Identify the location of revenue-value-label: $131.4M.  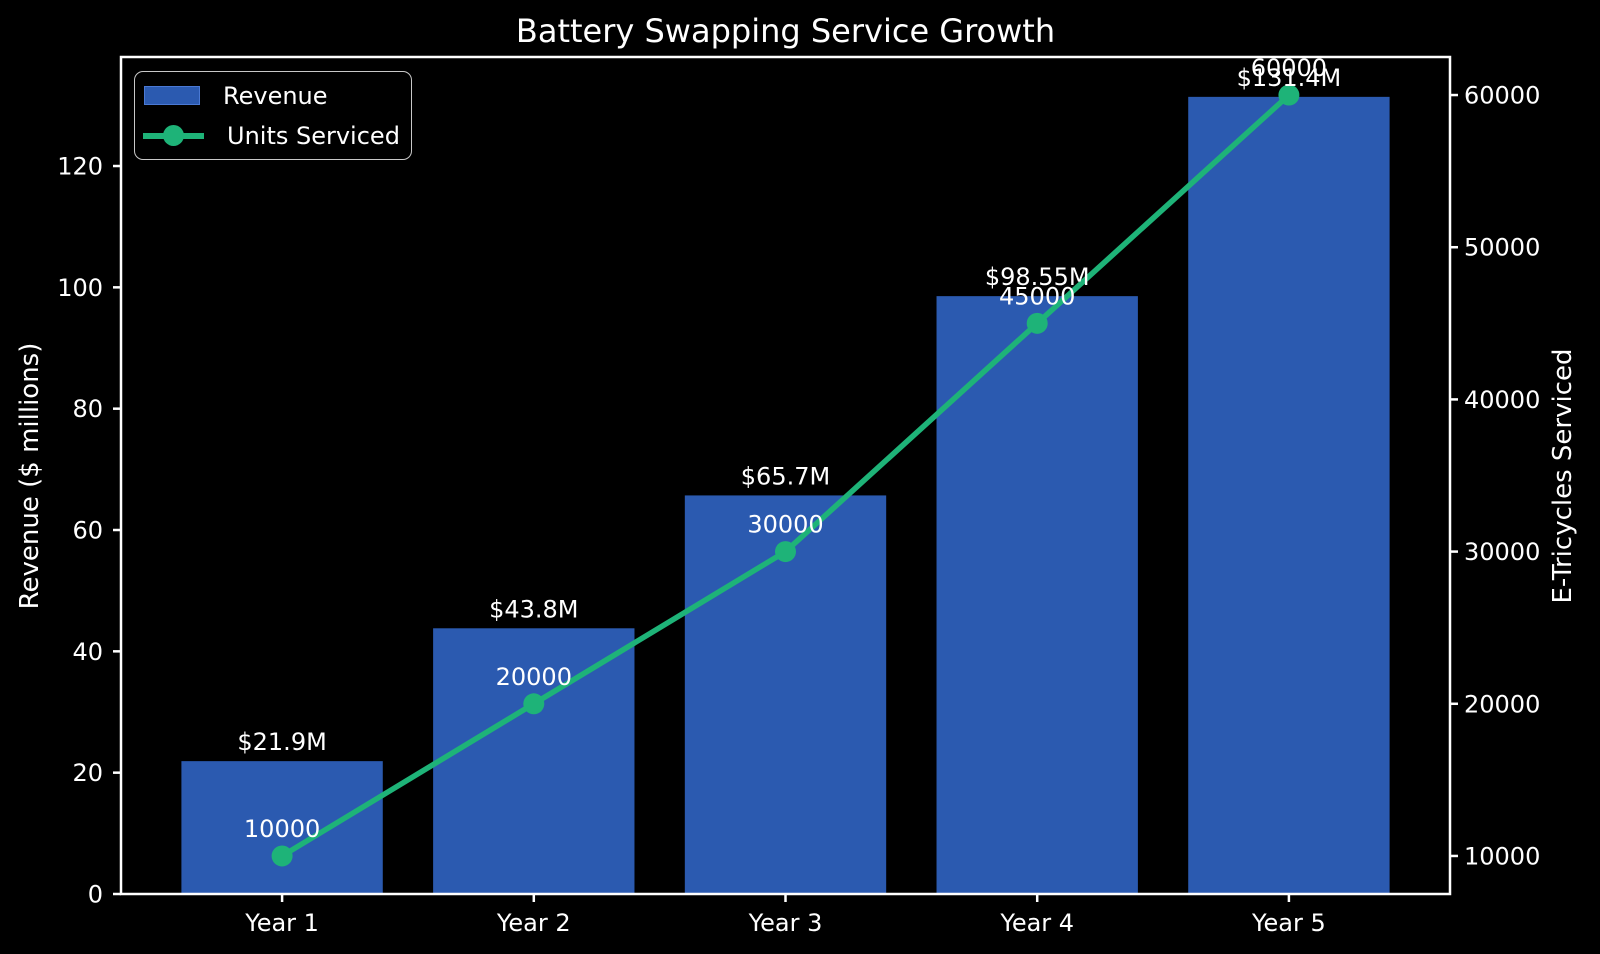
(1289, 78).